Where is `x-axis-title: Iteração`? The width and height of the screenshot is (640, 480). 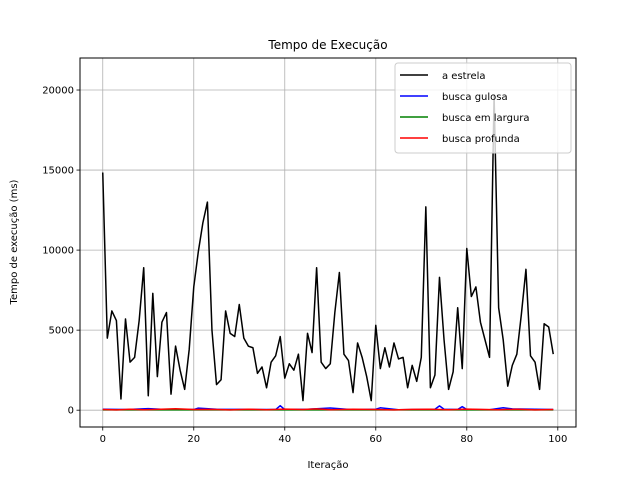
x-axis-title: Iteração is located at coordinates (327, 465).